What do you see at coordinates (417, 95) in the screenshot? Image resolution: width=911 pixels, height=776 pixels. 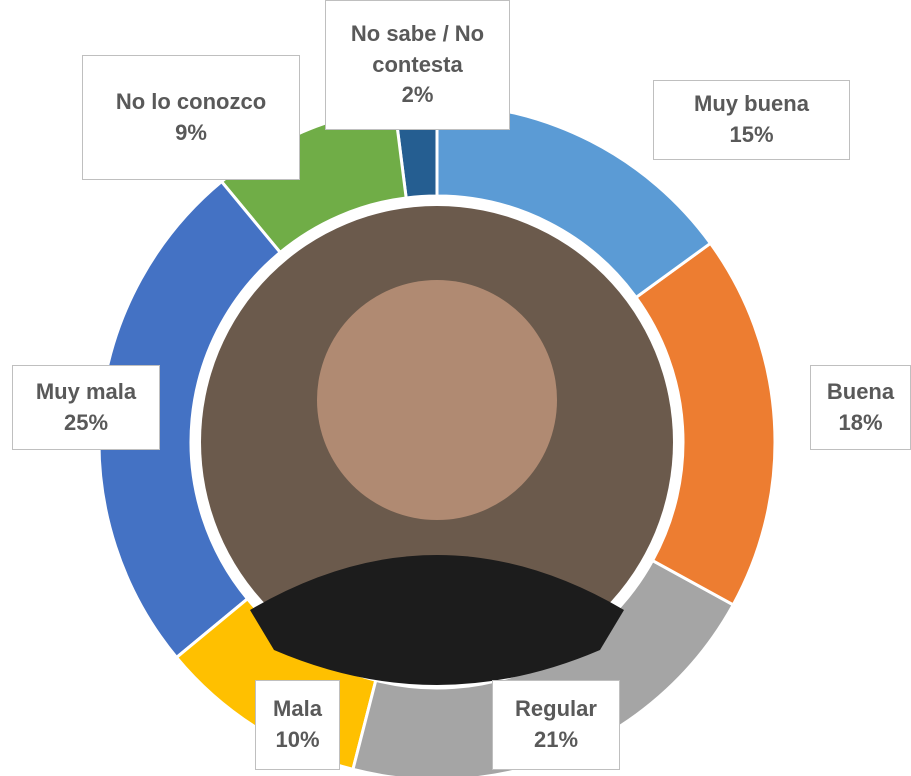 I see `label-value: 2%` at bounding box center [417, 95].